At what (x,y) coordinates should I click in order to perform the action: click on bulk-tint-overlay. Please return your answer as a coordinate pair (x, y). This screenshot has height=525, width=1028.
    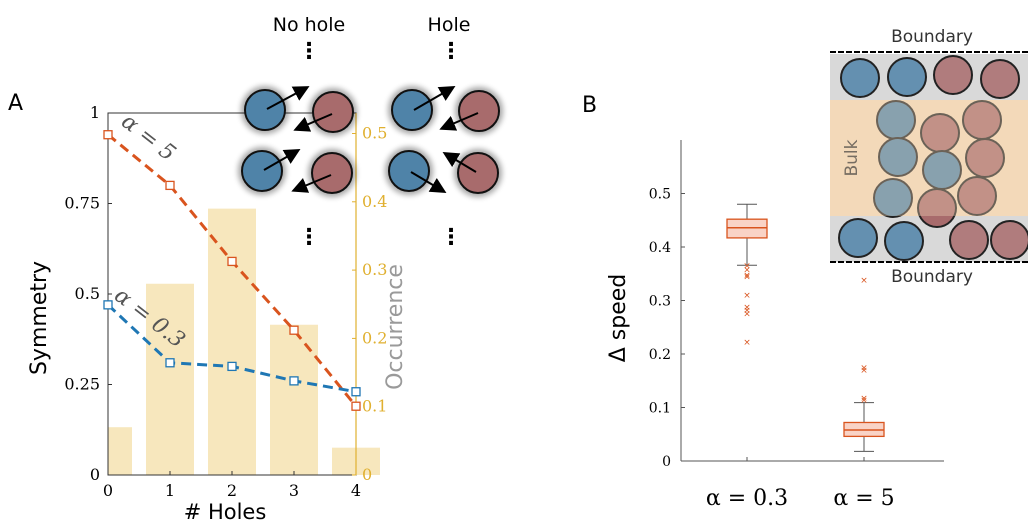
    Looking at the image, I should click on (929, 158).